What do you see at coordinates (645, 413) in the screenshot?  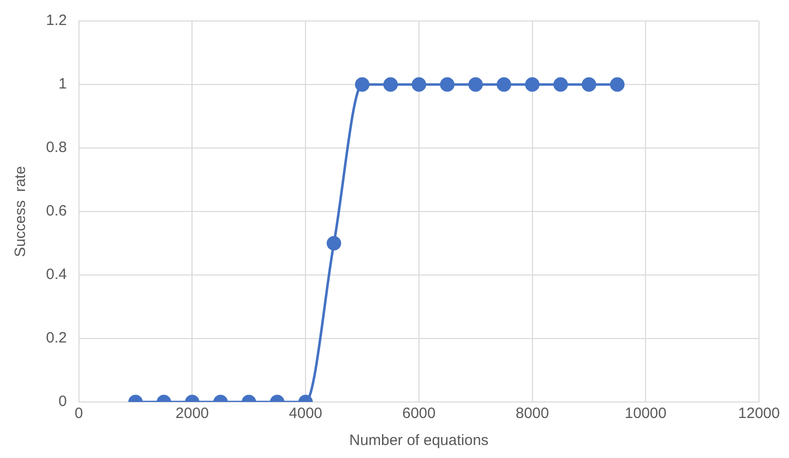 I see `x-tick-label: 10000` at bounding box center [645, 413].